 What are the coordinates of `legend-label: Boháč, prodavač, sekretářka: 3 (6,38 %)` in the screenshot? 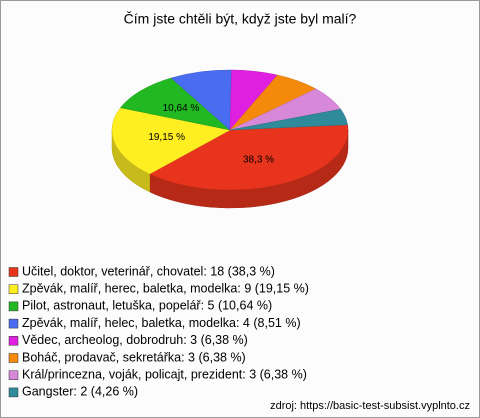 It's located at (134, 357).